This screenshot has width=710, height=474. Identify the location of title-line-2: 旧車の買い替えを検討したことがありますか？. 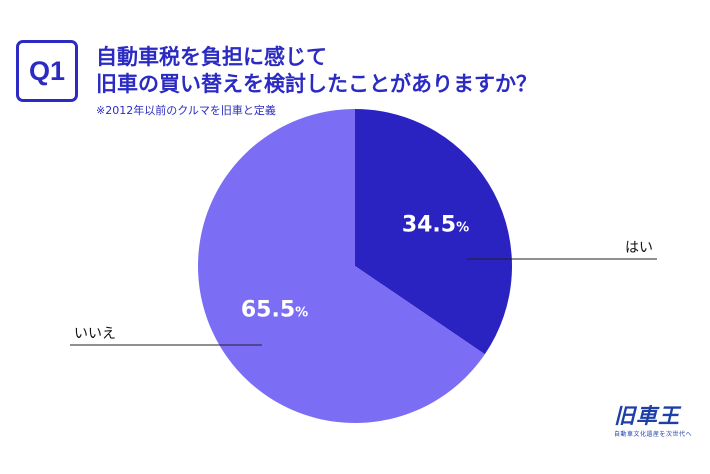
(316, 84).